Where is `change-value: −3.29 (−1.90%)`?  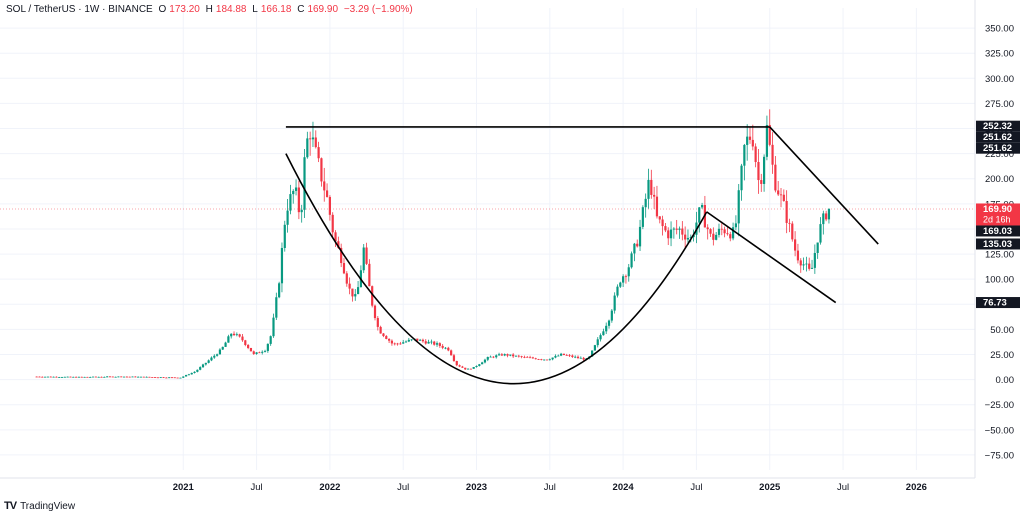
change-value: −3.29 (−1.90%) is located at coordinates (378, 9).